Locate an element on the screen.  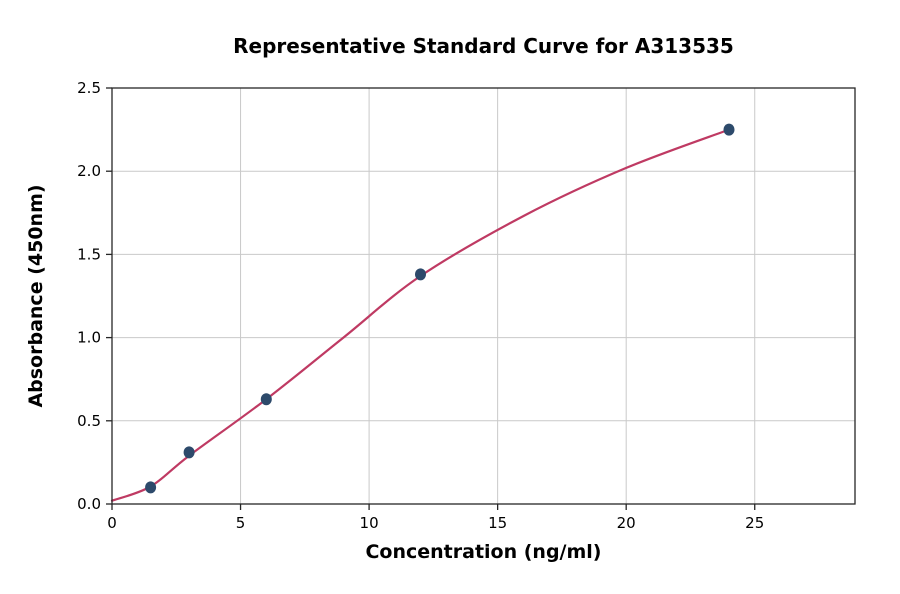
y-tick-label: 1.0 is located at coordinates (89, 338).